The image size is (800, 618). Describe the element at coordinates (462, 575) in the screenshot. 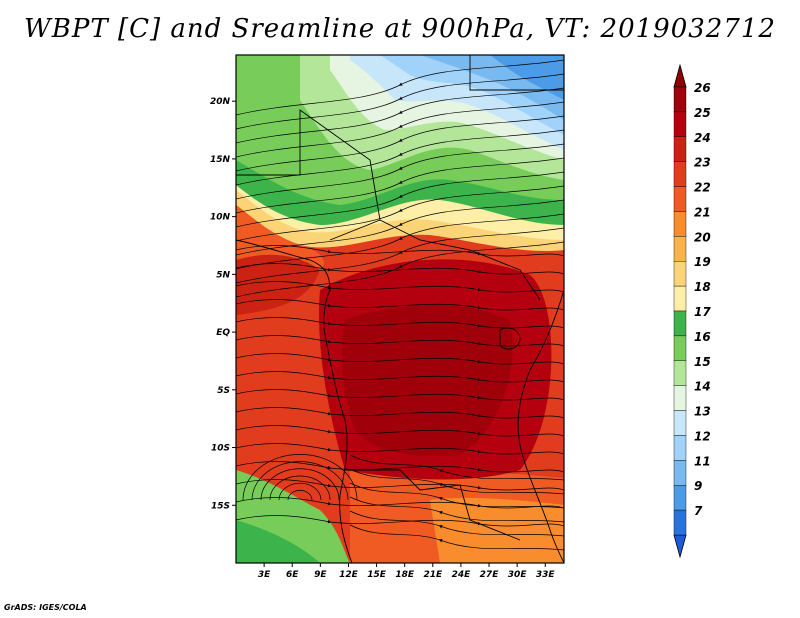

I see `lon-tick-label: 24E` at that location.